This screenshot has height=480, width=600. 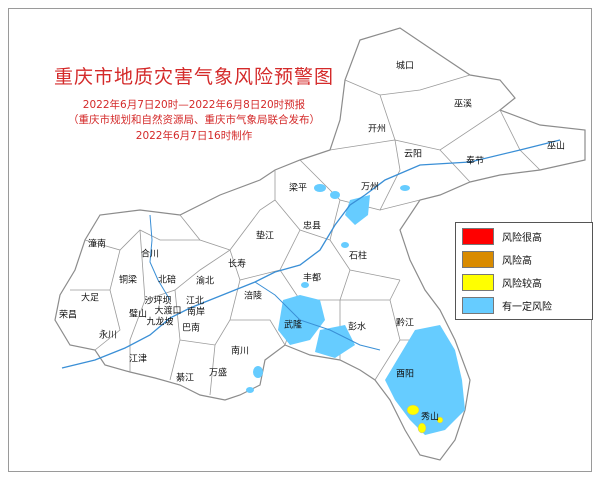 What do you see at coordinates (240, 351) in the screenshot?
I see `district-label: 南川` at bounding box center [240, 351].